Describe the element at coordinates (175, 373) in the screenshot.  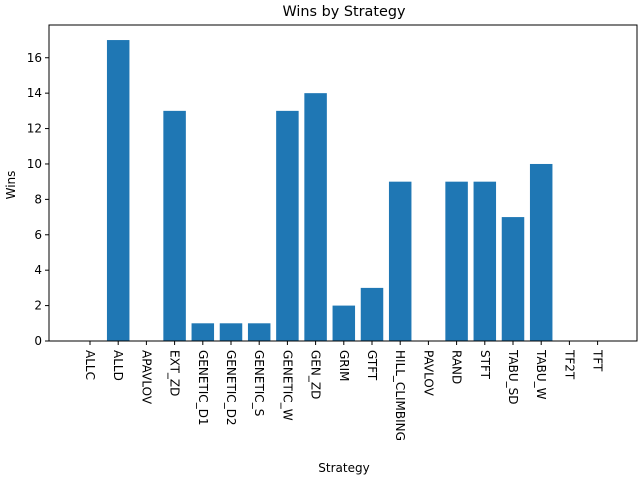
I see `x-tick-label: EXT_ZD` at that location.